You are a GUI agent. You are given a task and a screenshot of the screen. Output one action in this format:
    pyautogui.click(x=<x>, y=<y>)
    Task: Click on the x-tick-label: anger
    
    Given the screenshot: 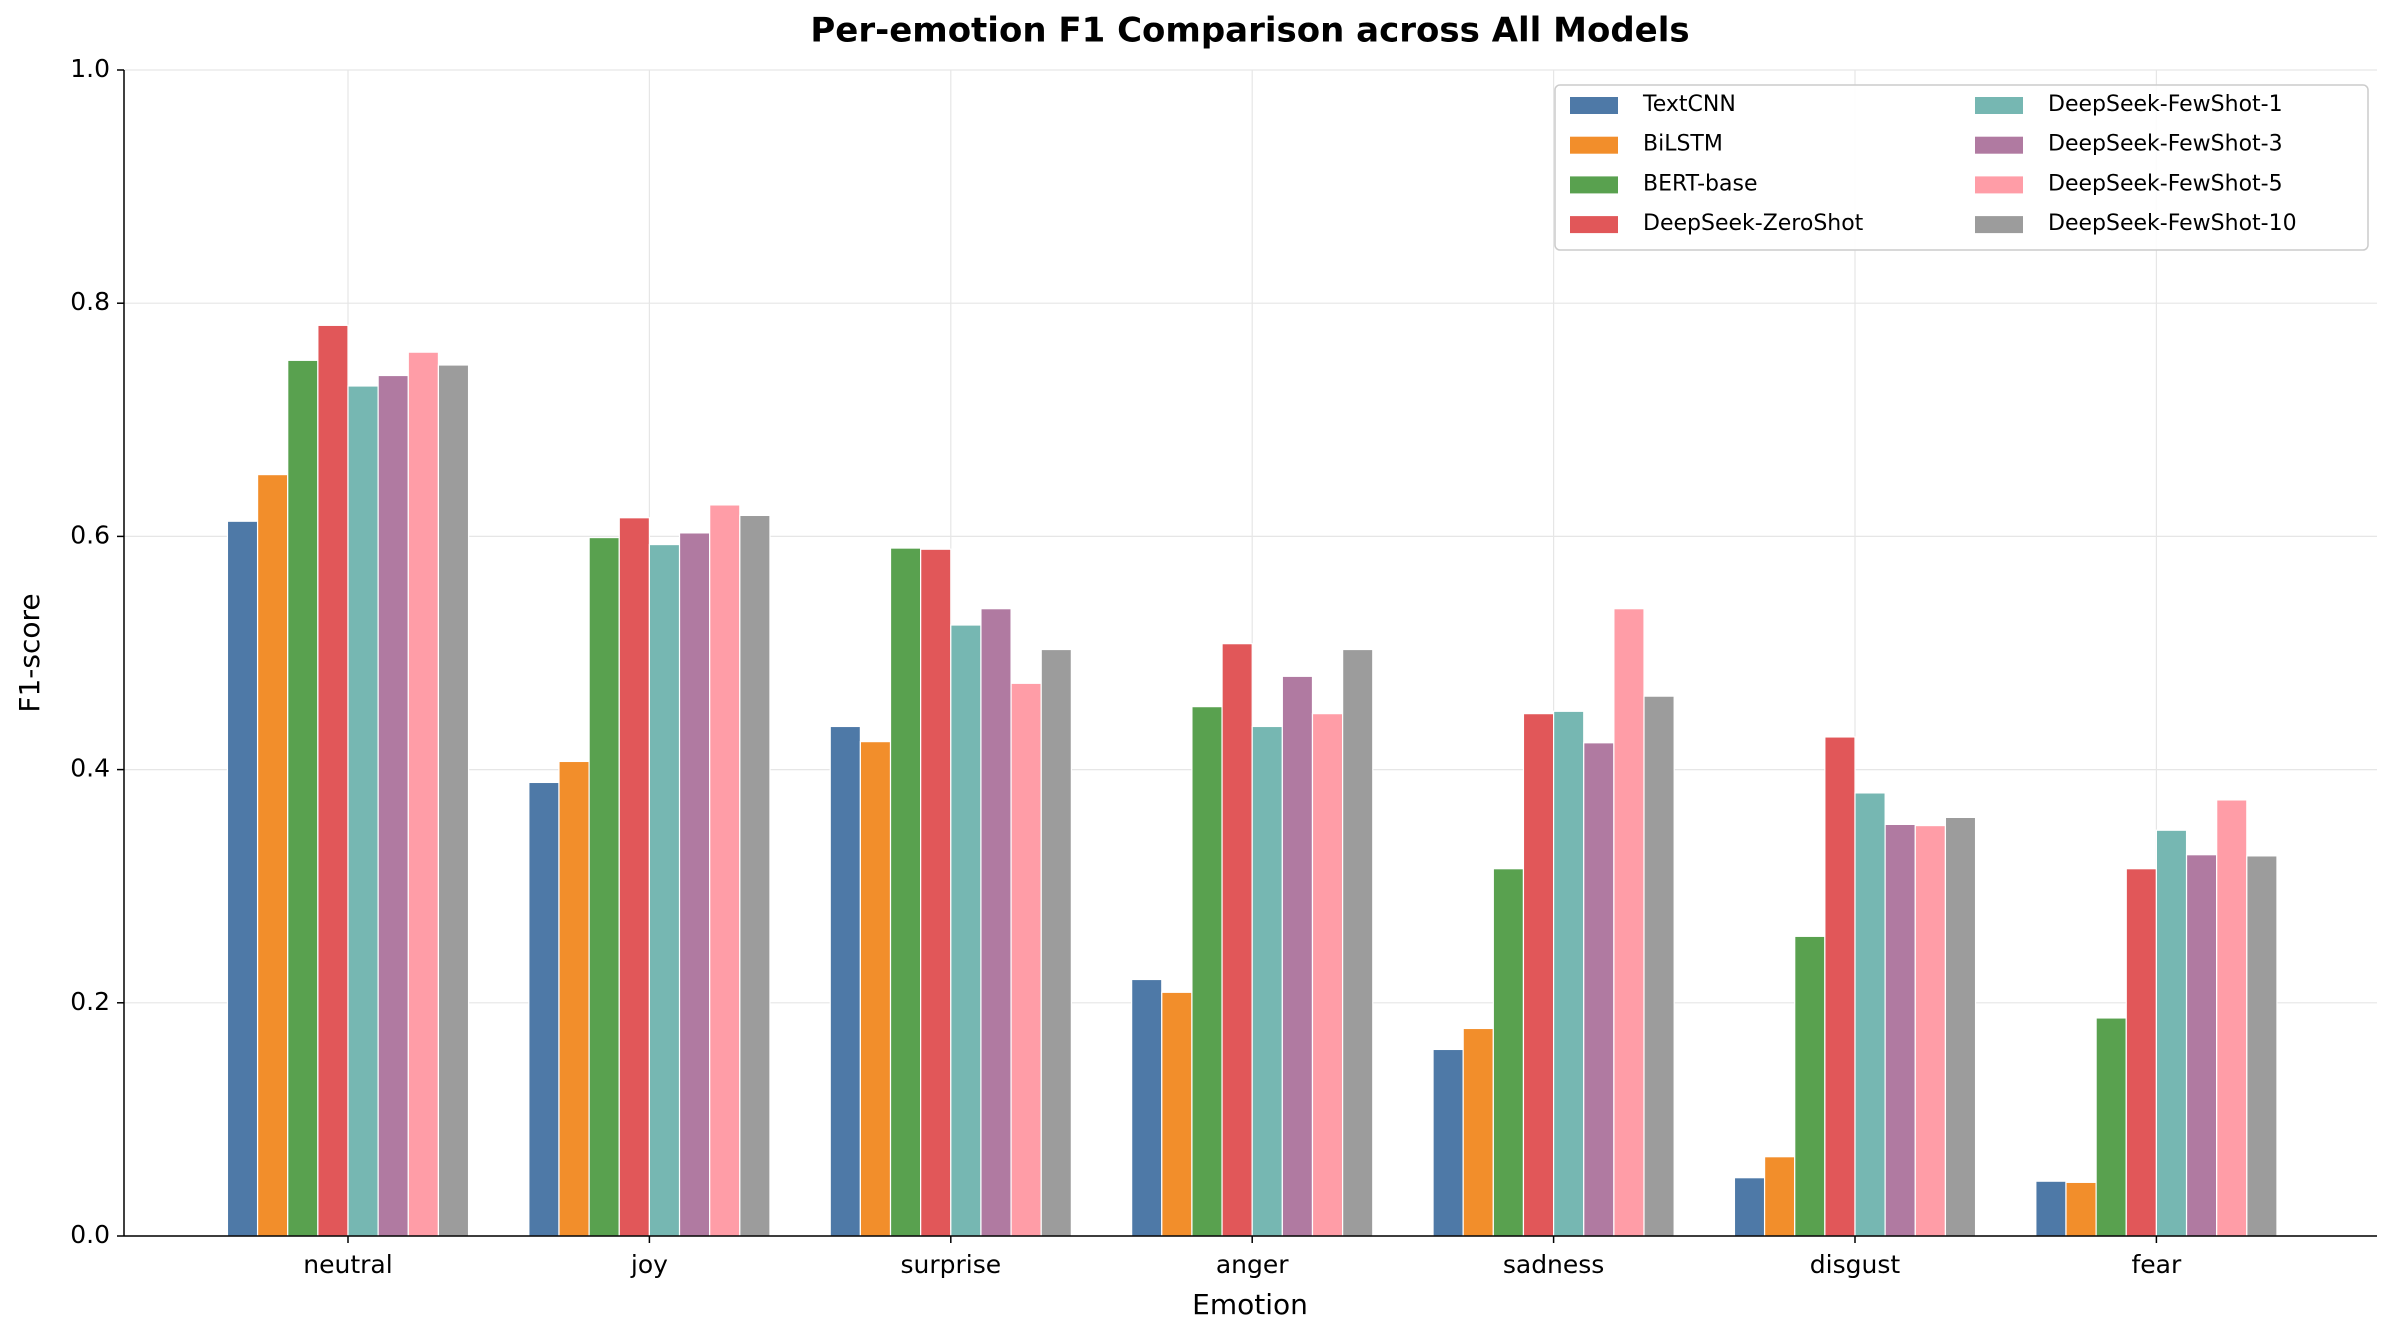 What is the action you would take?
    pyautogui.click(x=1252, y=1264)
    